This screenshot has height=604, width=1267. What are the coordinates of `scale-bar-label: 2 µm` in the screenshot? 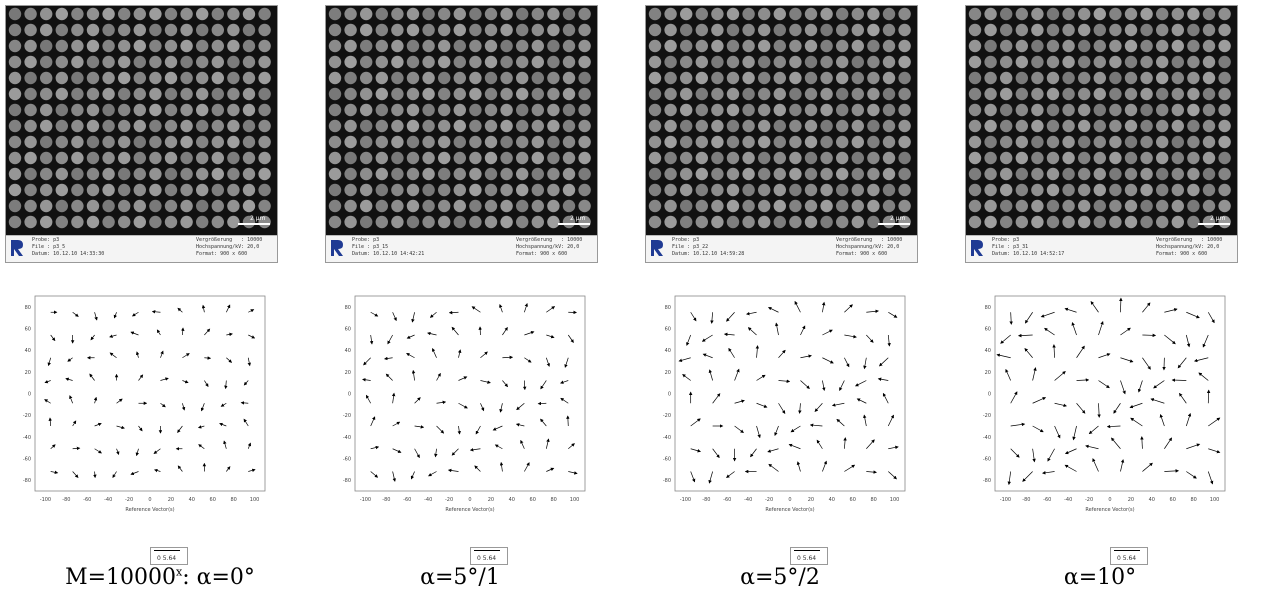 It's located at (1218, 218).